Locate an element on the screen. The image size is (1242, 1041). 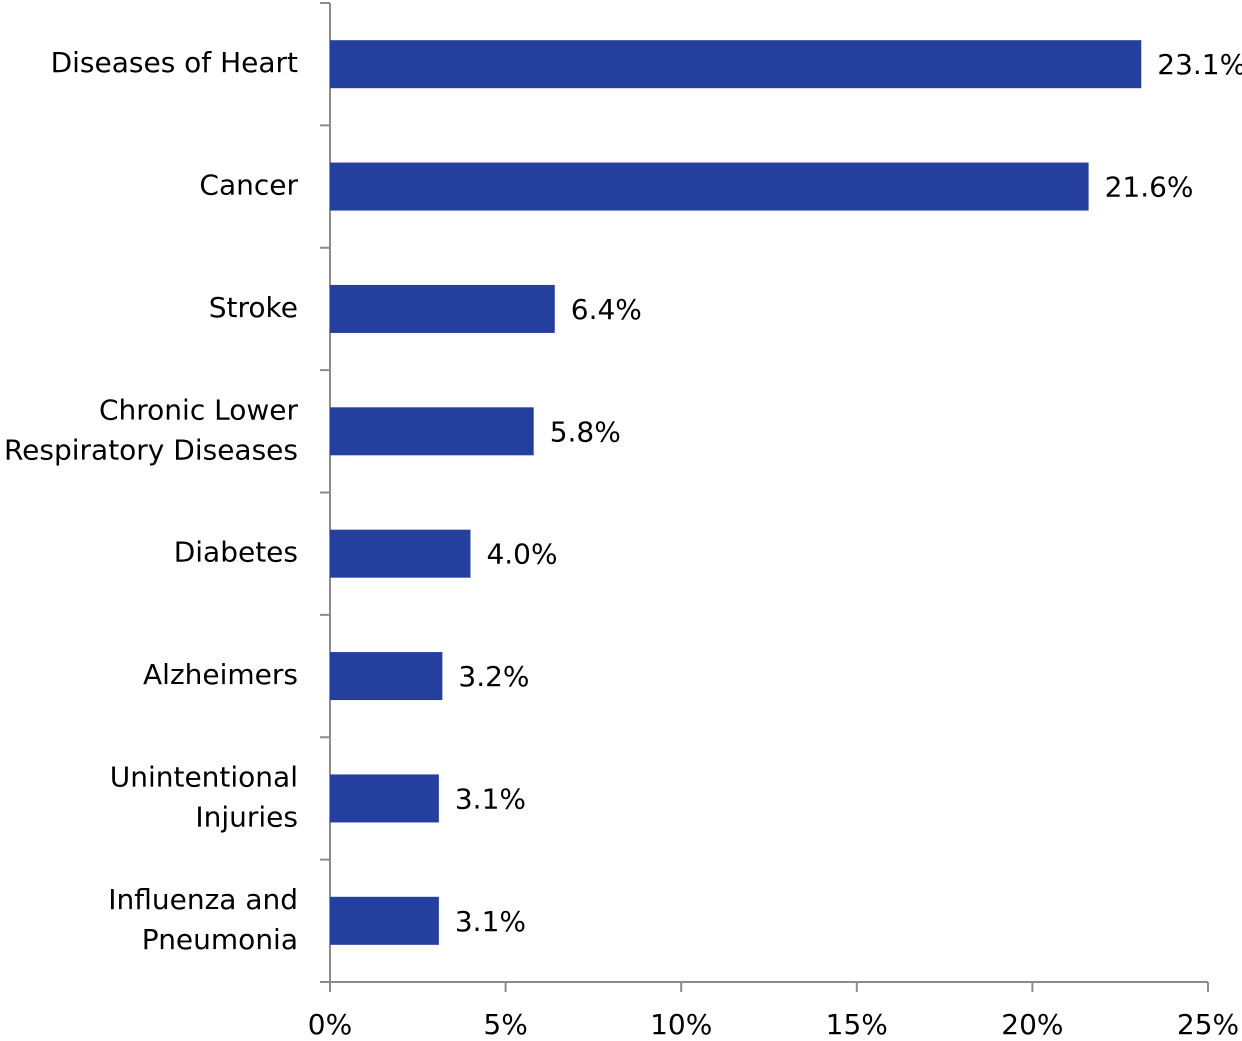
value-label: 23.1% is located at coordinates (1199, 64).